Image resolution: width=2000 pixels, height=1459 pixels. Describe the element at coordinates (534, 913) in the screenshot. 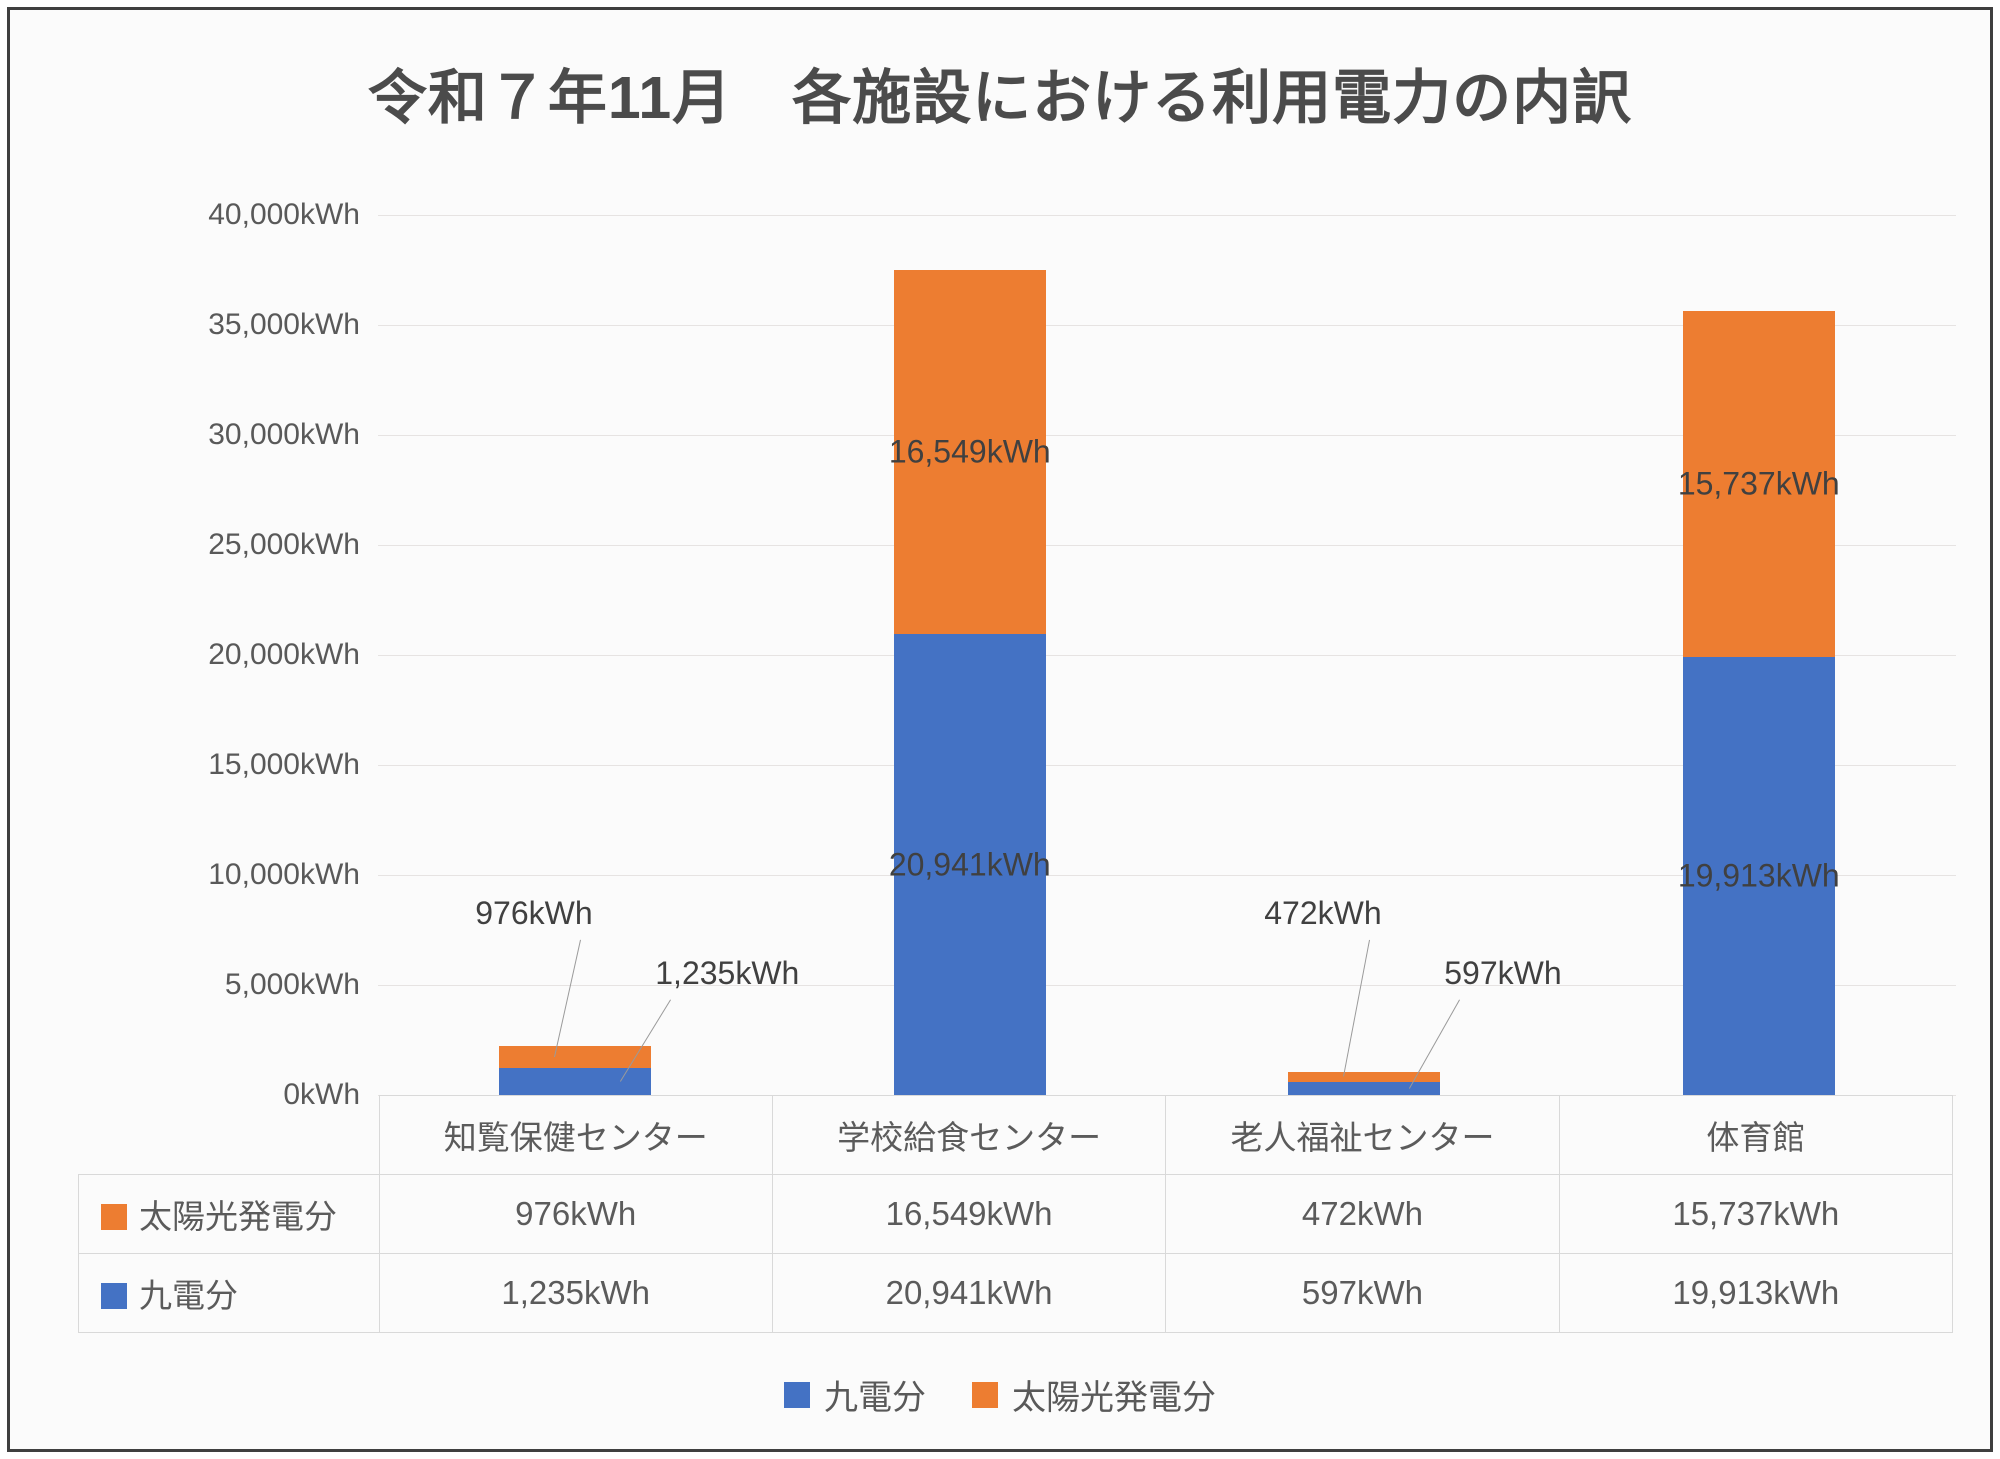

I see `callout-label-solar-1: 976kWh` at that location.